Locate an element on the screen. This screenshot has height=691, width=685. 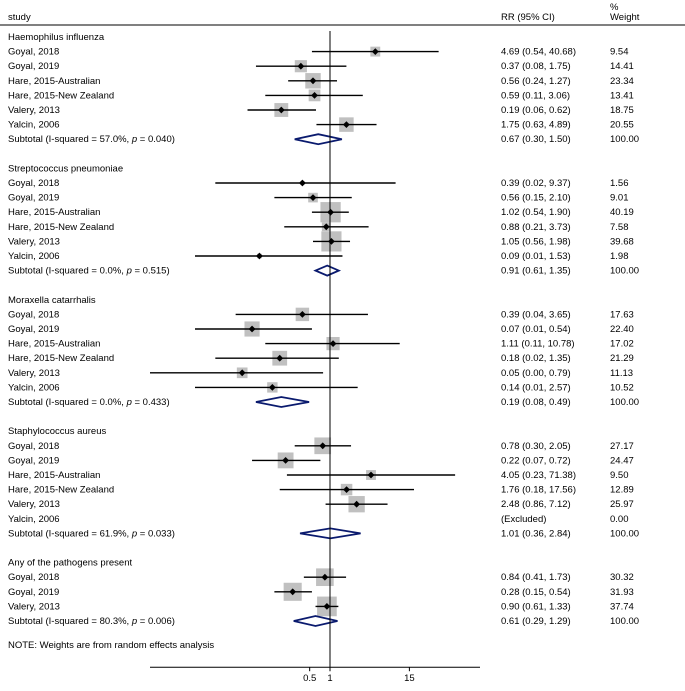
study-rr-text: 1.11 (0.11, 10.78) is located at coordinates (538, 344).